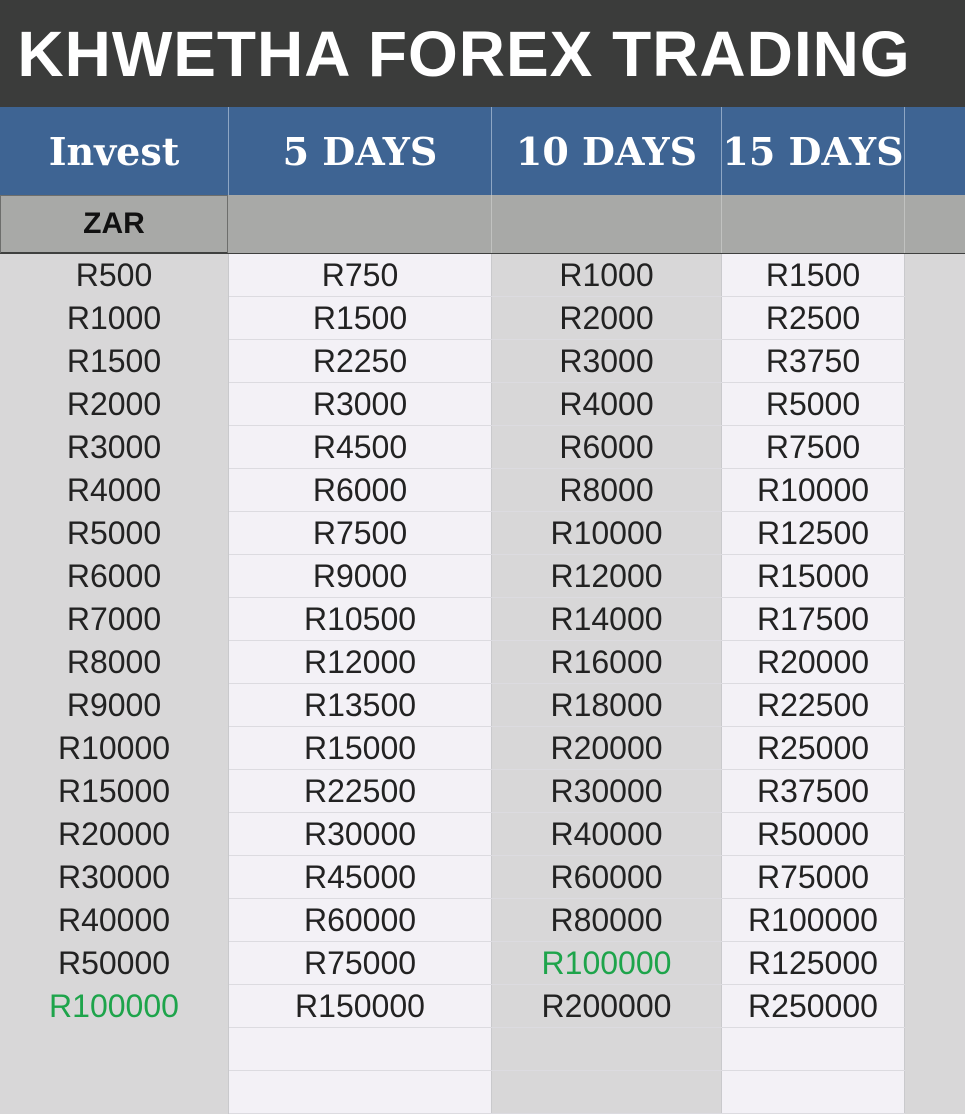 This screenshot has width=965, height=1114. I want to click on cell-10-days: R8000, so click(606, 490).